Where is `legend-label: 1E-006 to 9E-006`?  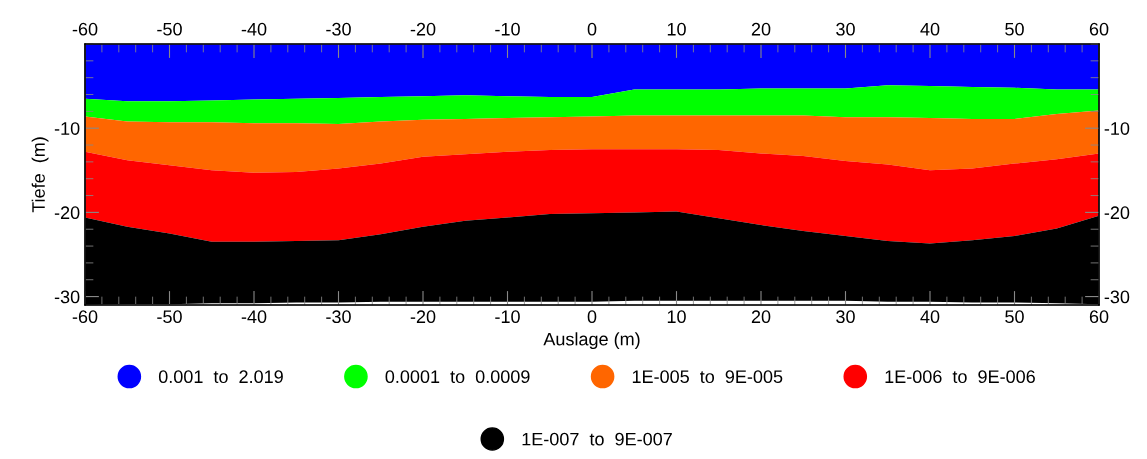 legend-label: 1E-006 to 9E-006 is located at coordinates (960, 377).